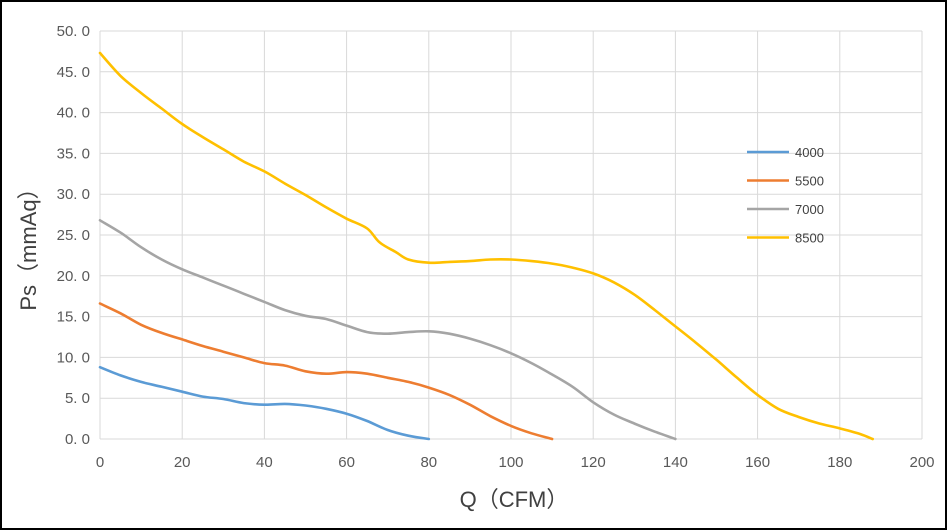 This screenshot has width=947, height=530. What do you see at coordinates (182, 462) in the screenshot?
I see `x-tick-label: 20` at bounding box center [182, 462].